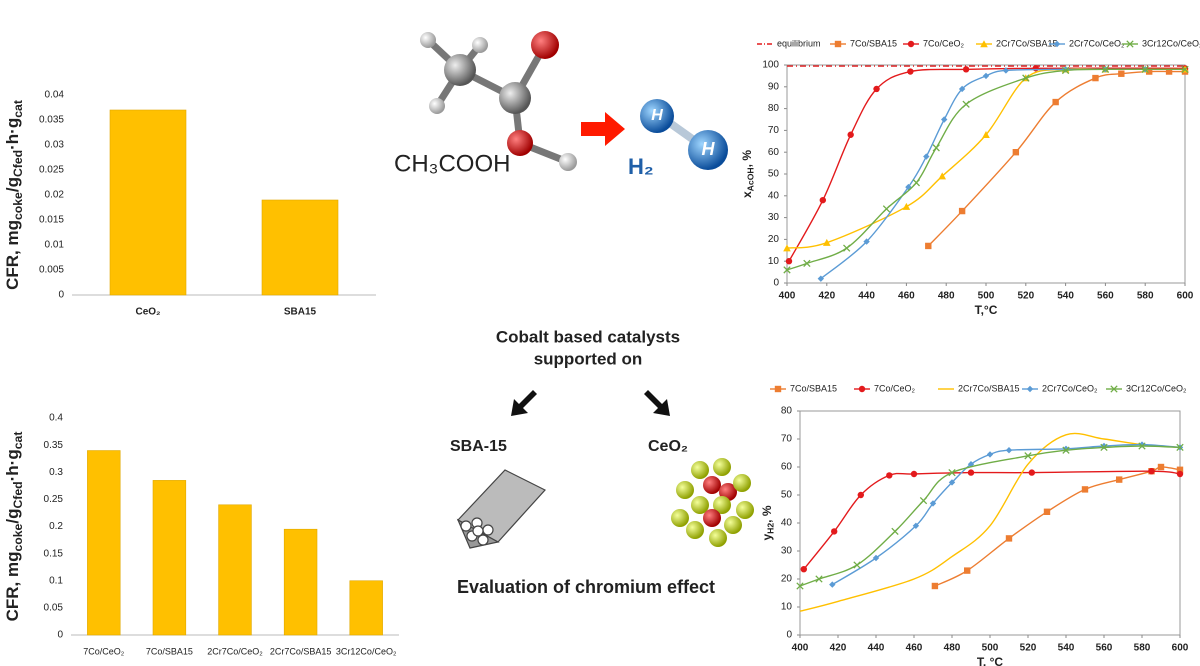  Describe the element at coordinates (1142, 648) in the screenshot. I see `x-tick-label: 580` at that location.